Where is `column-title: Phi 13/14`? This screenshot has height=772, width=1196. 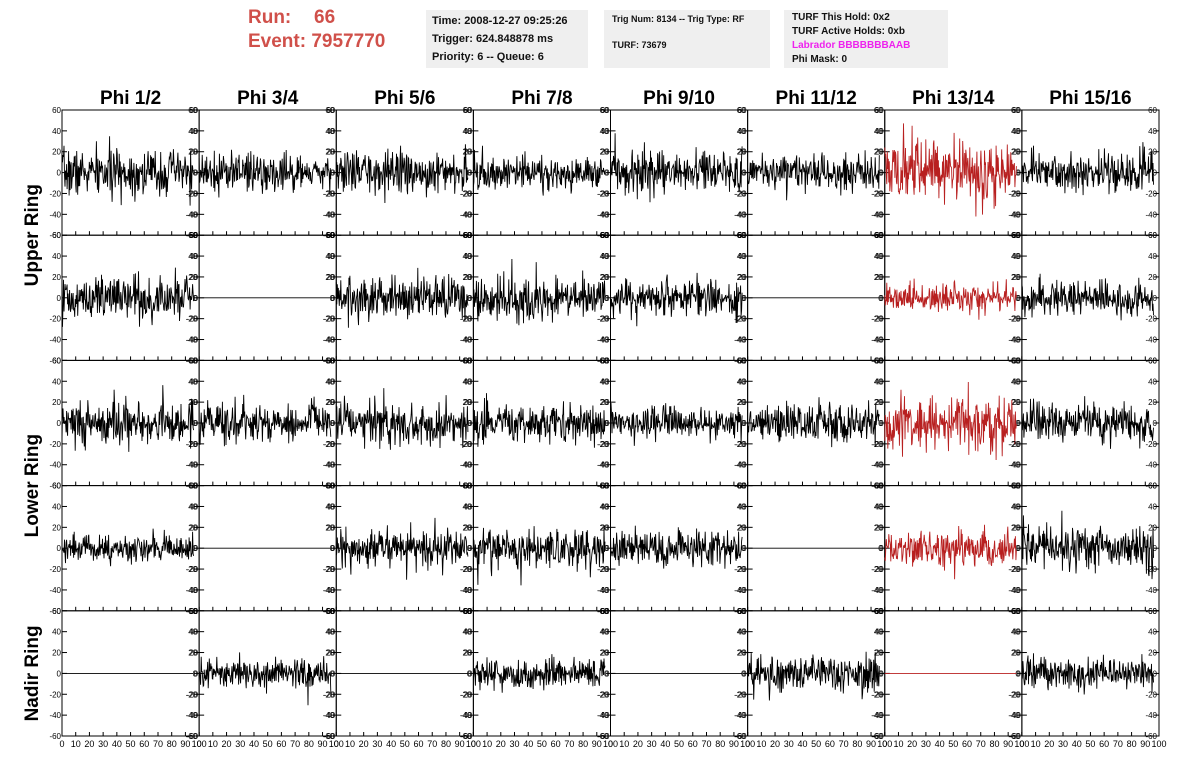
column-title: Phi 13/14 is located at coordinates (953, 98).